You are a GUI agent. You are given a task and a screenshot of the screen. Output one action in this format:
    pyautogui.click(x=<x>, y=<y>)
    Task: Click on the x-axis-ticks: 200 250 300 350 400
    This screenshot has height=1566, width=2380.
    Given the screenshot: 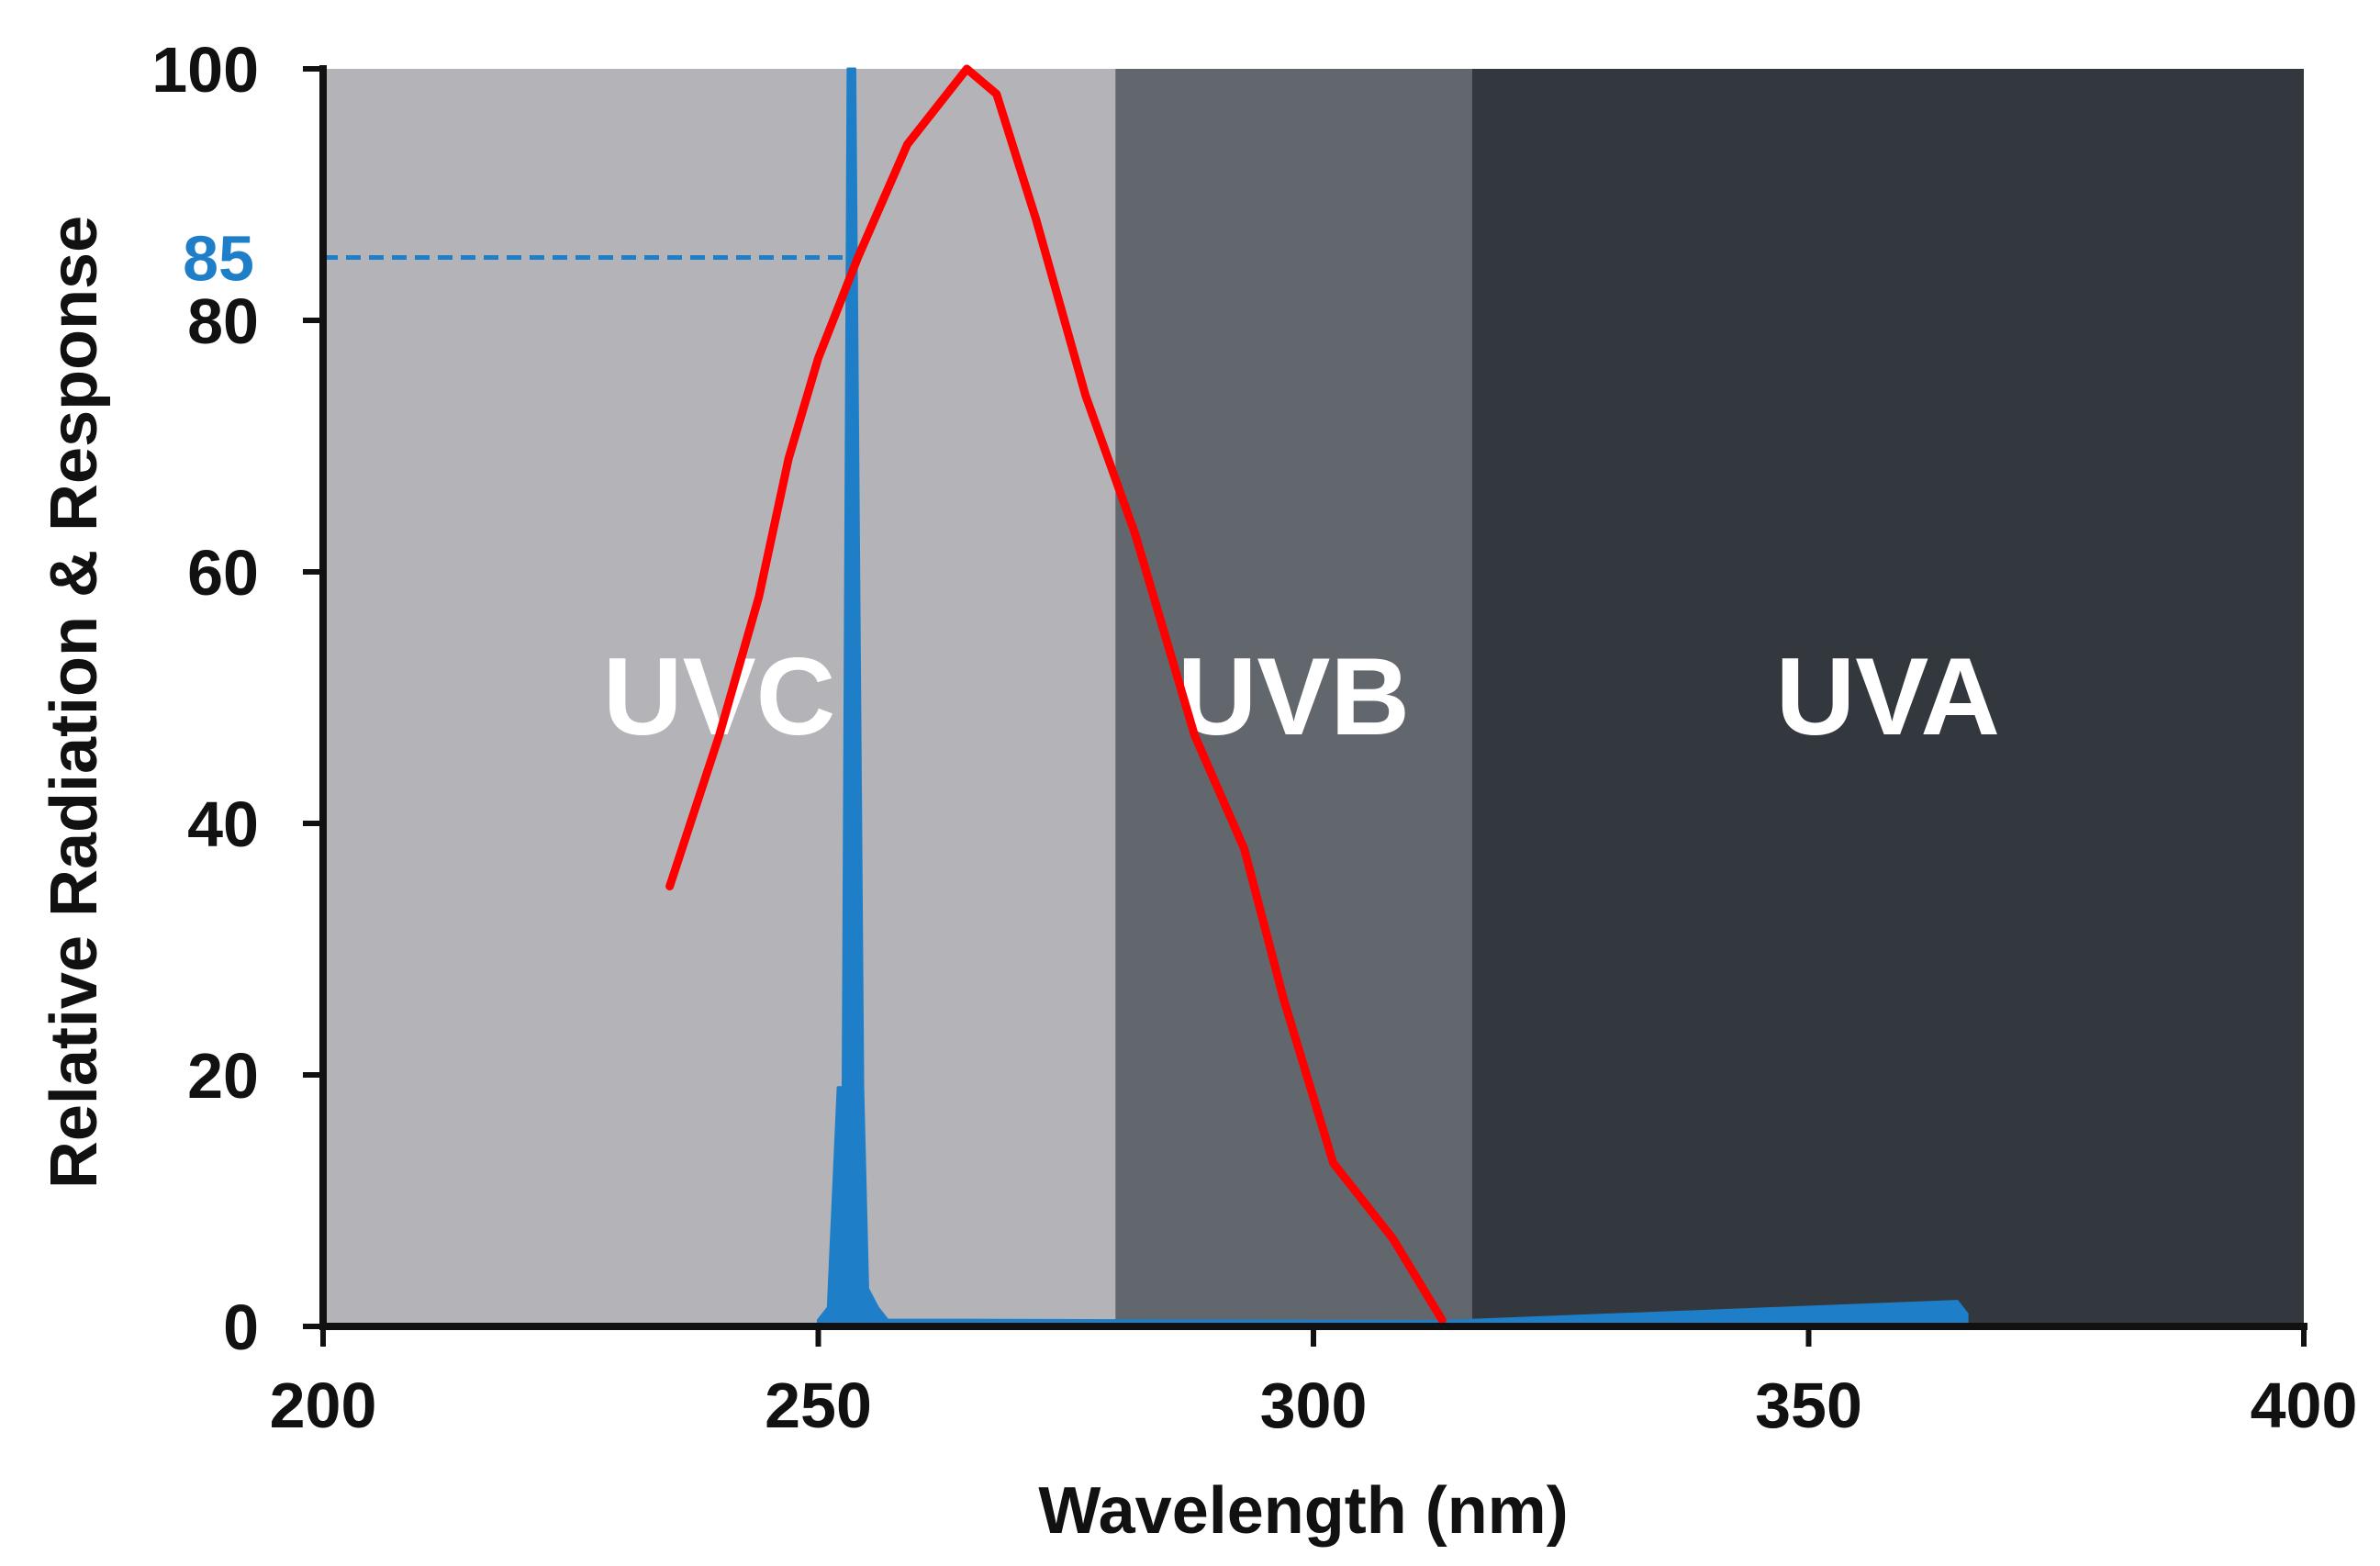 What is the action you would take?
    pyautogui.click(x=1314, y=1384)
    